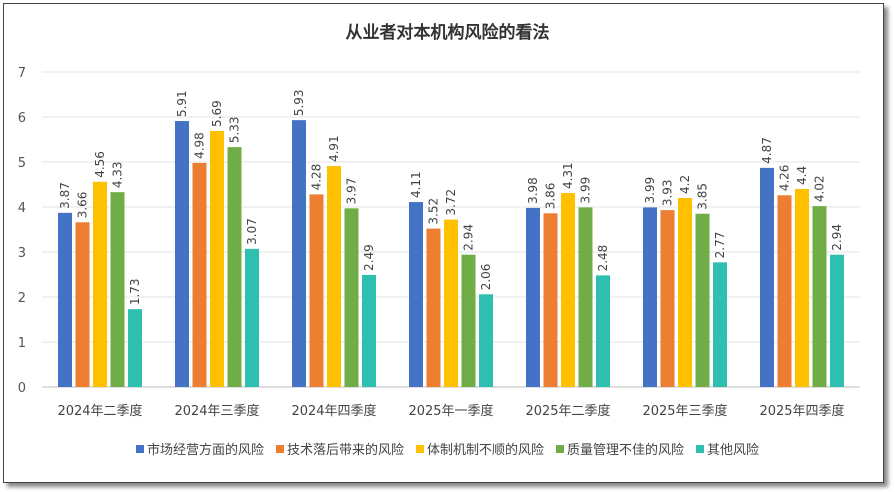 This screenshot has height=492, width=895. I want to click on y-tick-label: 0, so click(22, 388).